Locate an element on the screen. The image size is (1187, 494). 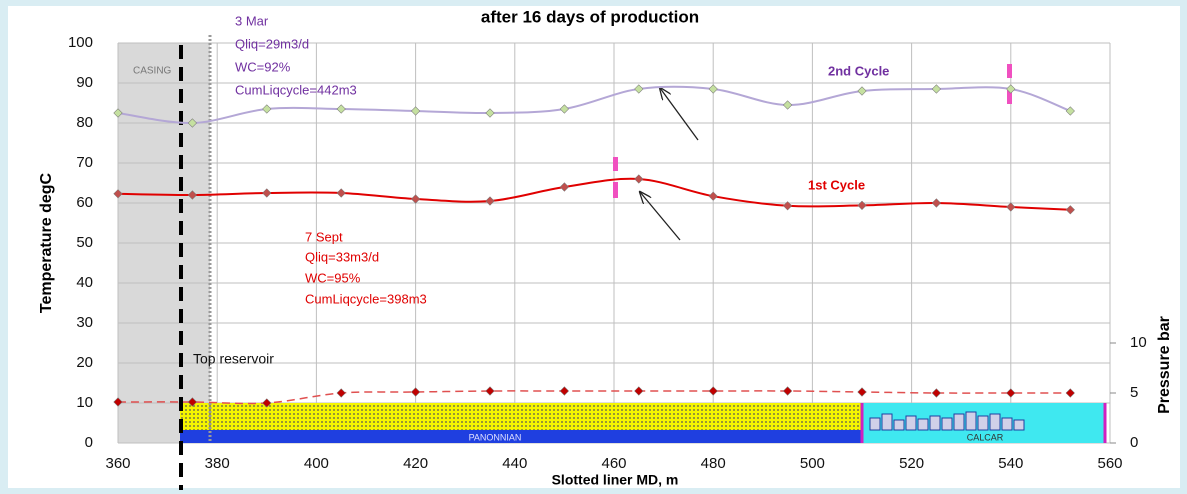
x-tick-label: 540 is located at coordinates (1010, 463).